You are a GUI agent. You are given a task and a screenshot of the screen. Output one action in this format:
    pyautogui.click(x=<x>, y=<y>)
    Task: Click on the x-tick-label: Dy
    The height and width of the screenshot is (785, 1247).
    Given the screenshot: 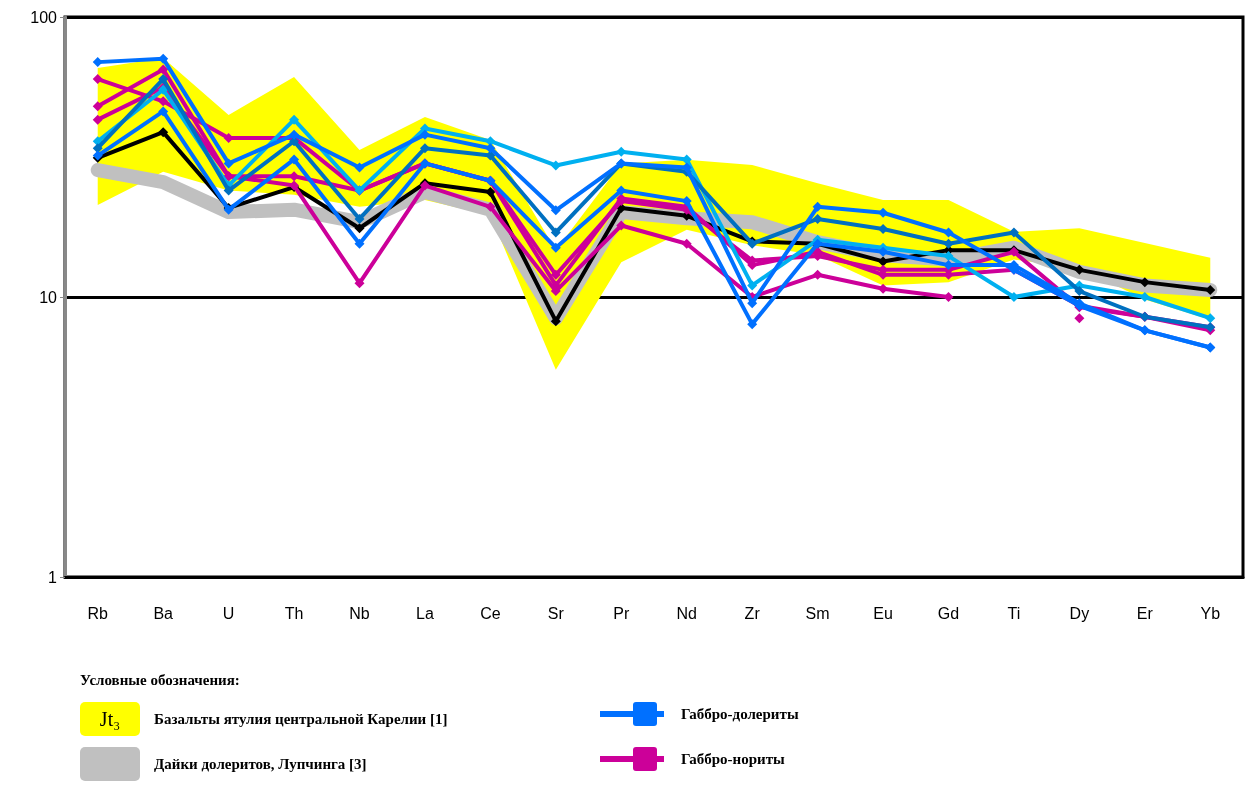 What is the action you would take?
    pyautogui.click(x=1079, y=613)
    